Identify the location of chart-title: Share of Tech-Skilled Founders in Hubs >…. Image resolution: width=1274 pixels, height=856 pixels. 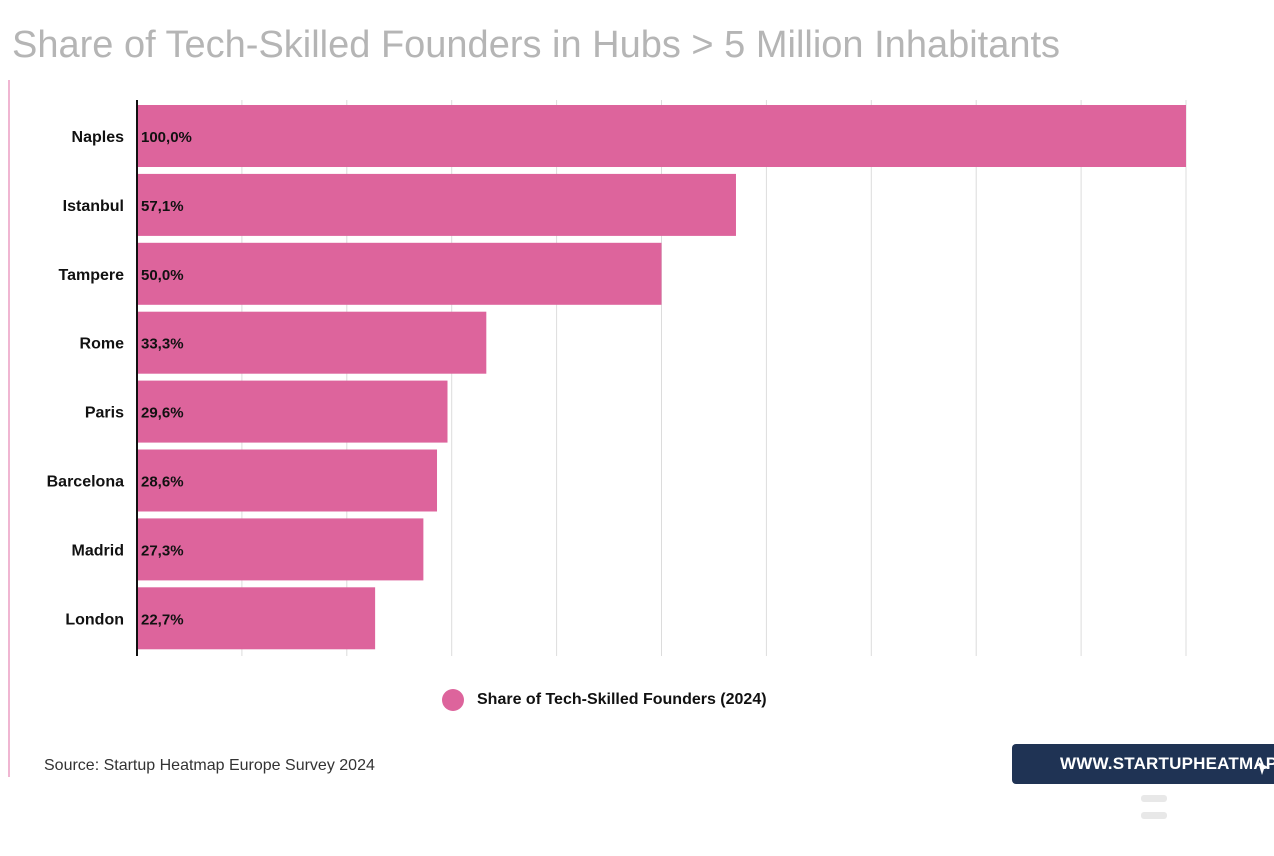
(536, 45).